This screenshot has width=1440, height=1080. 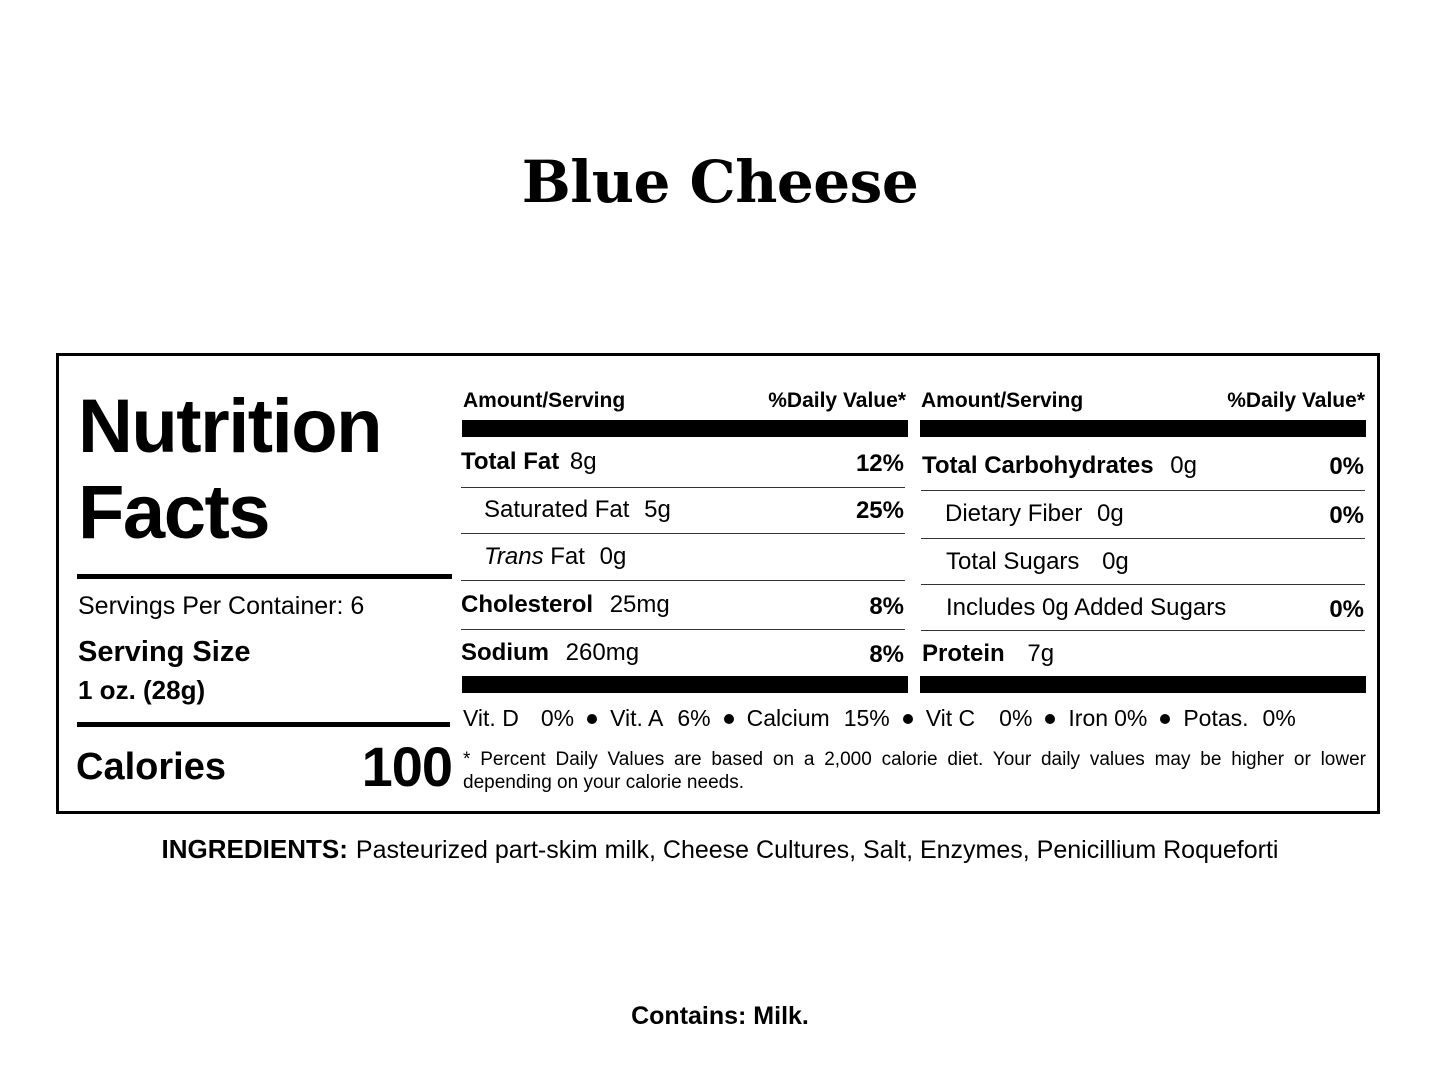 What do you see at coordinates (151, 767) in the screenshot?
I see `calories-label: Calories` at bounding box center [151, 767].